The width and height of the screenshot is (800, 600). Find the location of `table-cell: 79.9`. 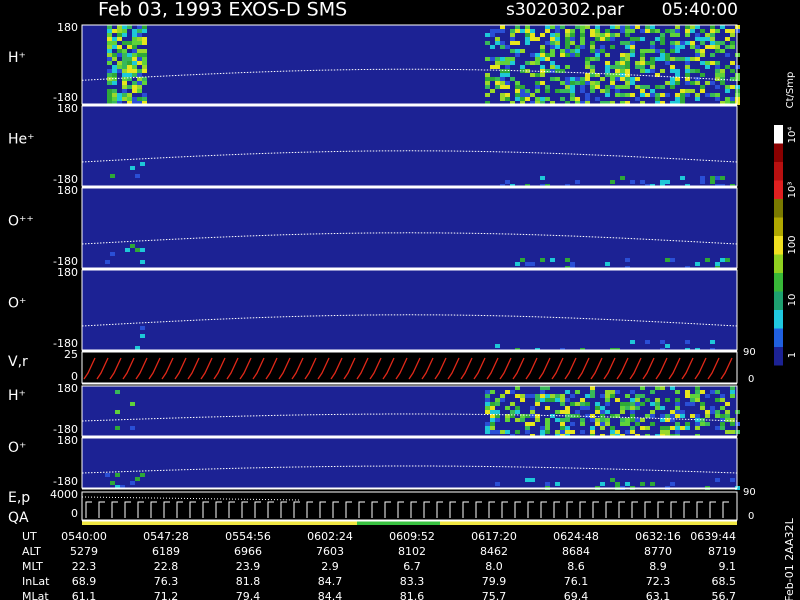

table-cell: 79.9 is located at coordinates (494, 581).